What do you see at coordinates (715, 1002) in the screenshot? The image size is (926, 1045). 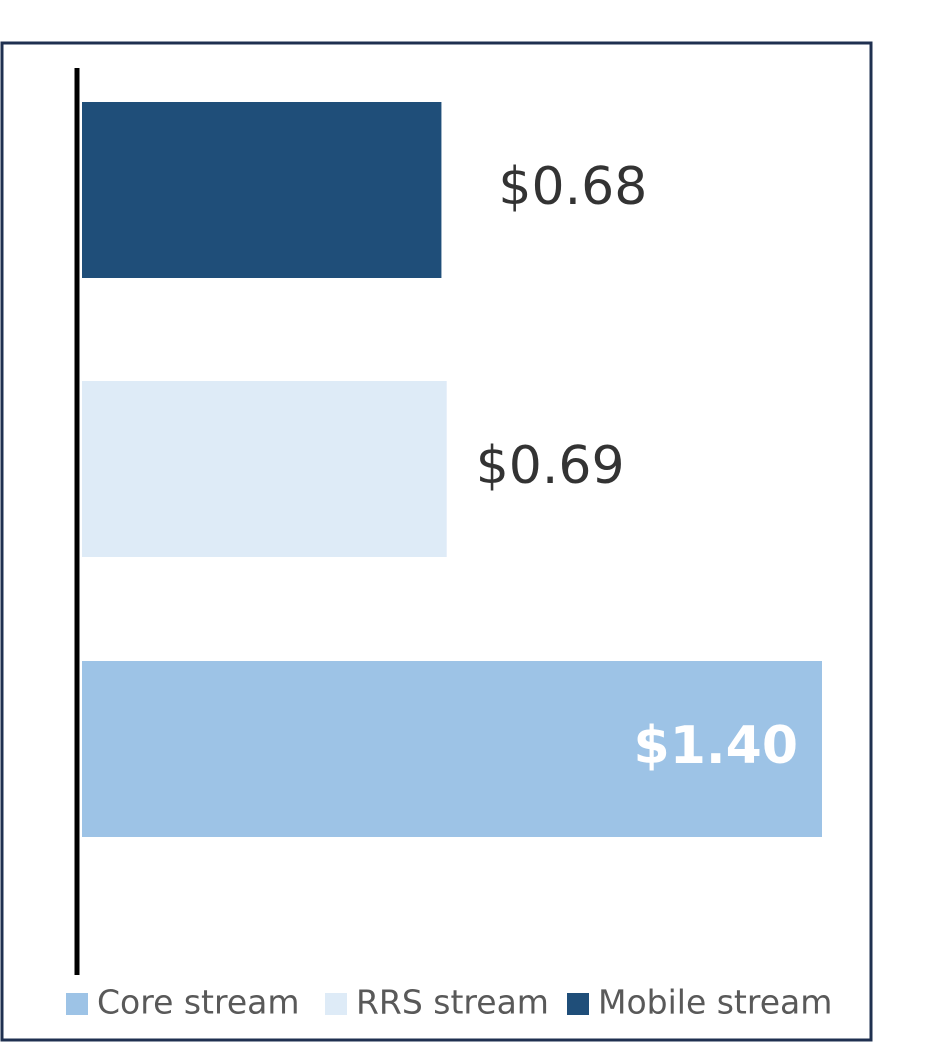 I see `legend-label: Mobile stream` at bounding box center [715, 1002].